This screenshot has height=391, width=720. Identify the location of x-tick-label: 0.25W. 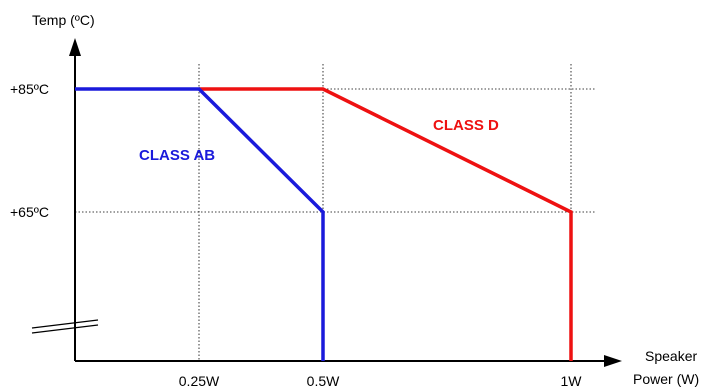
(199, 381).